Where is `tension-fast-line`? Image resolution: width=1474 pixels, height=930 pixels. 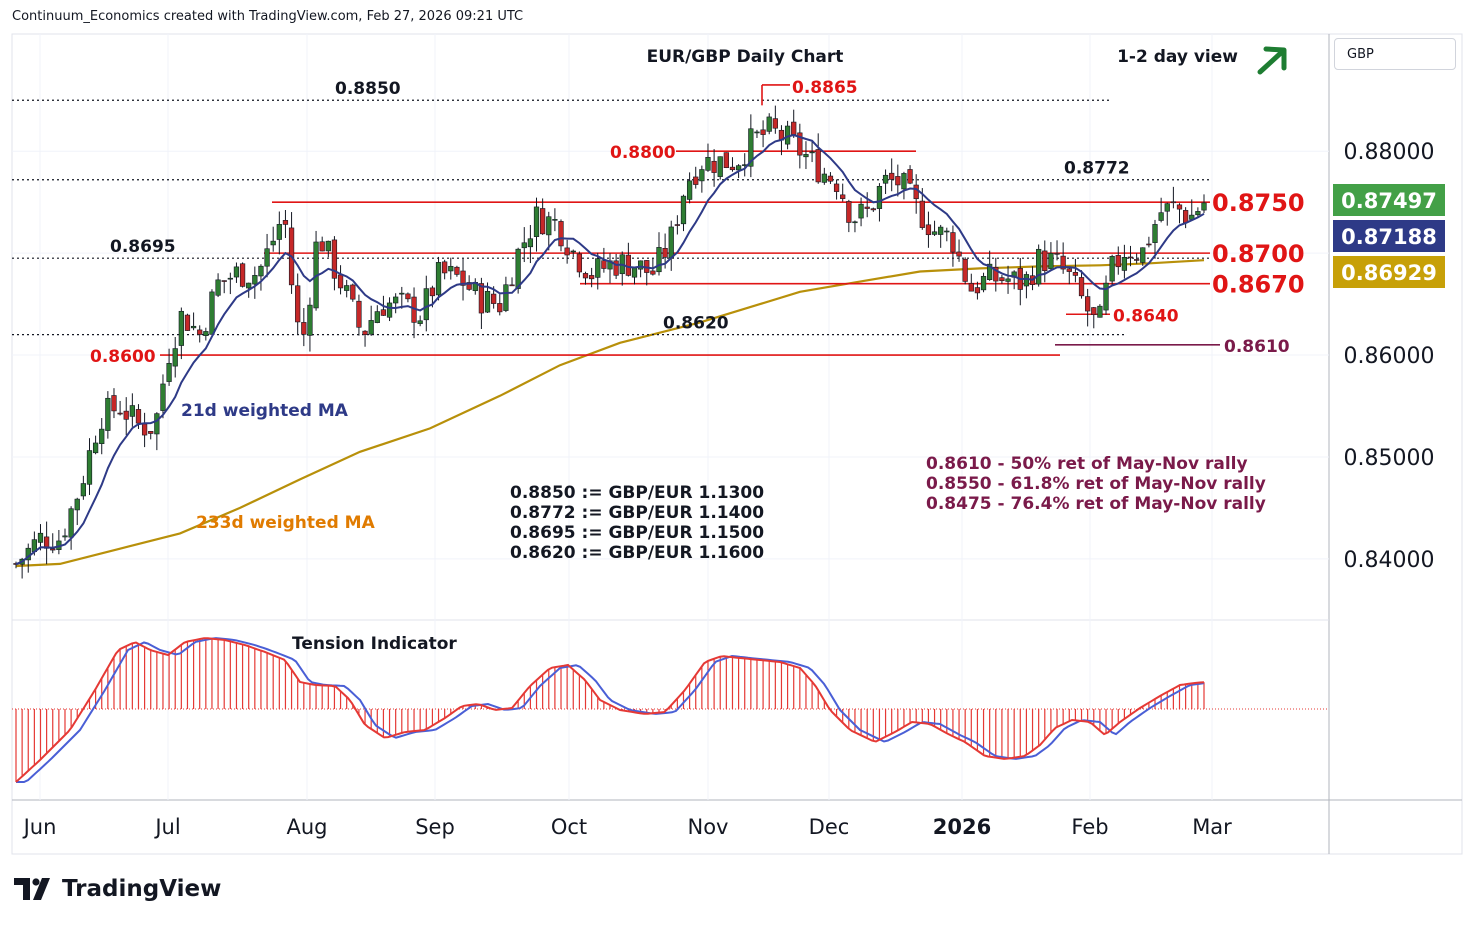
tension-fast-line is located at coordinates (610, 710).